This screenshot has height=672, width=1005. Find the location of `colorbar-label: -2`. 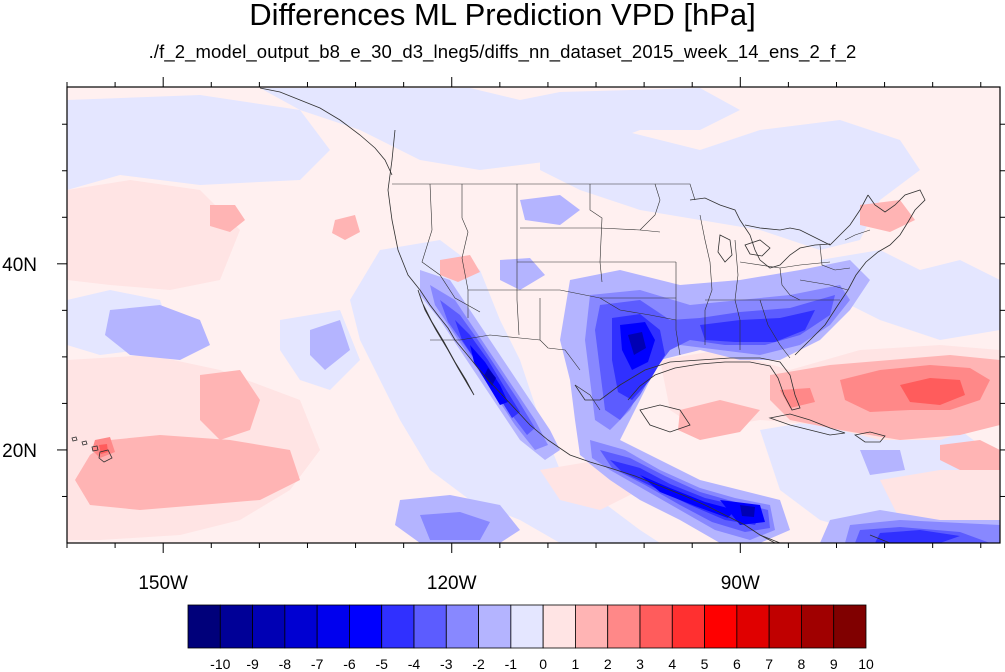

colorbar-label: -2 is located at coordinates (478, 664).